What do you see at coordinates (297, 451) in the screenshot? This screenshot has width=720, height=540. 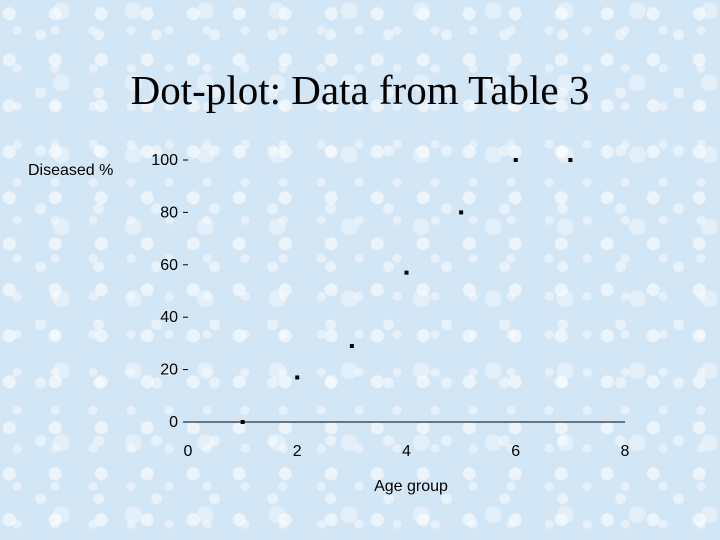 I see `x-tick-label: 2` at bounding box center [297, 451].